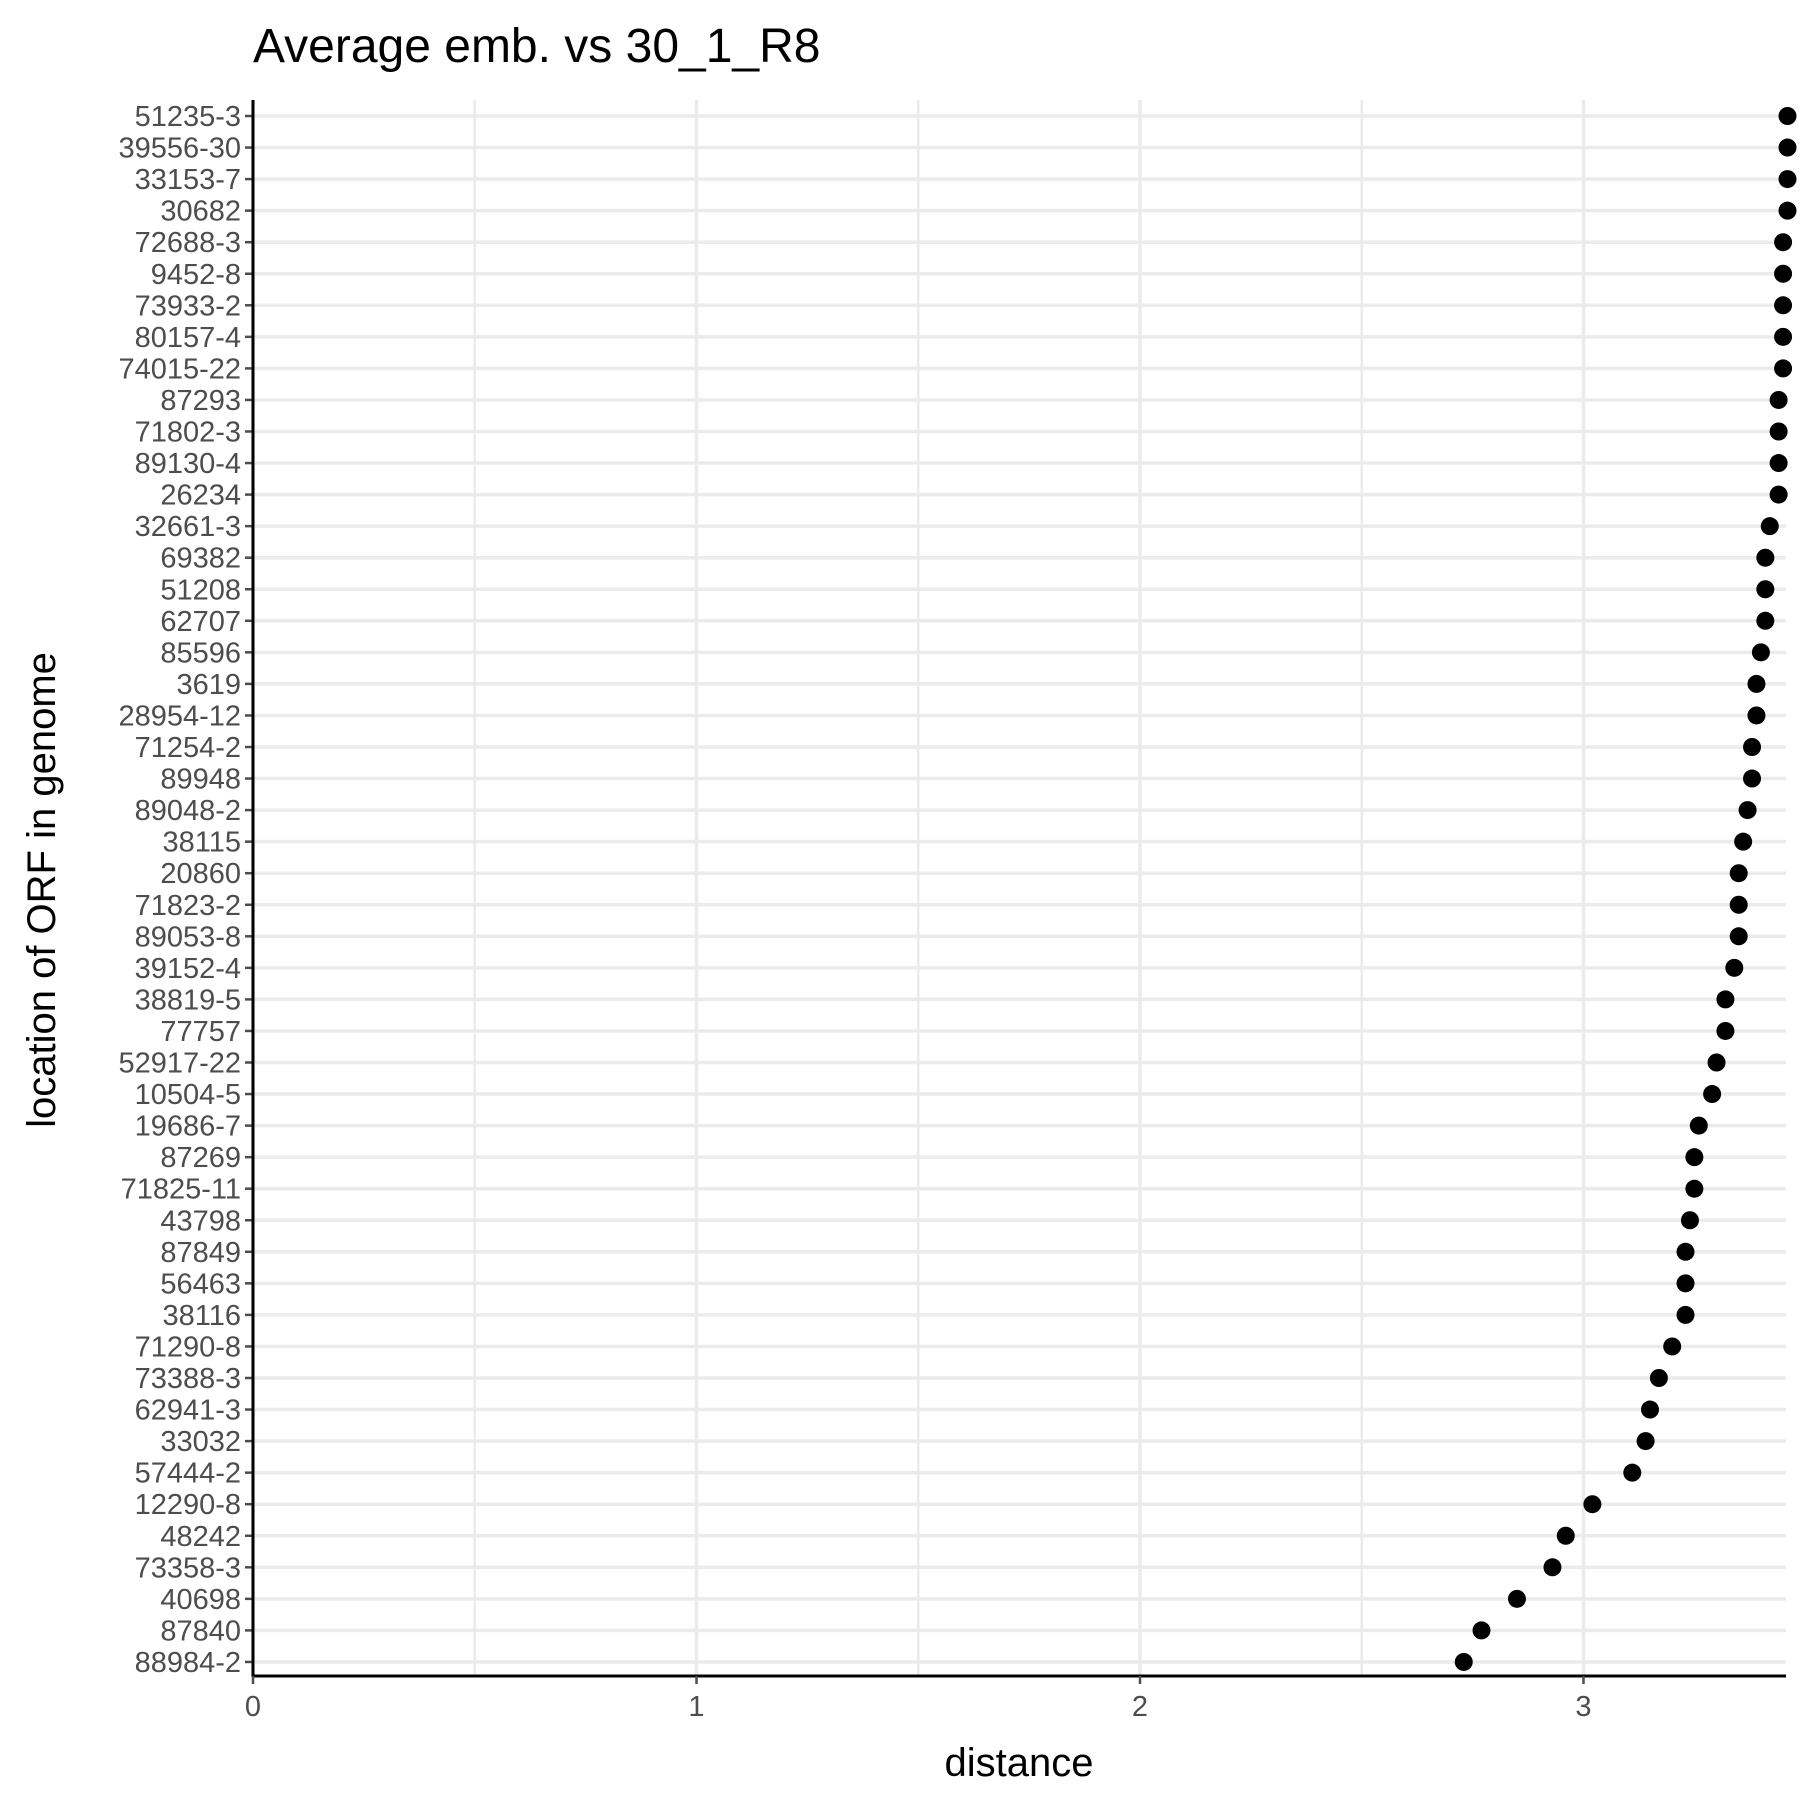  I want to click on y-tick-label: 9452-8, so click(196, 275).